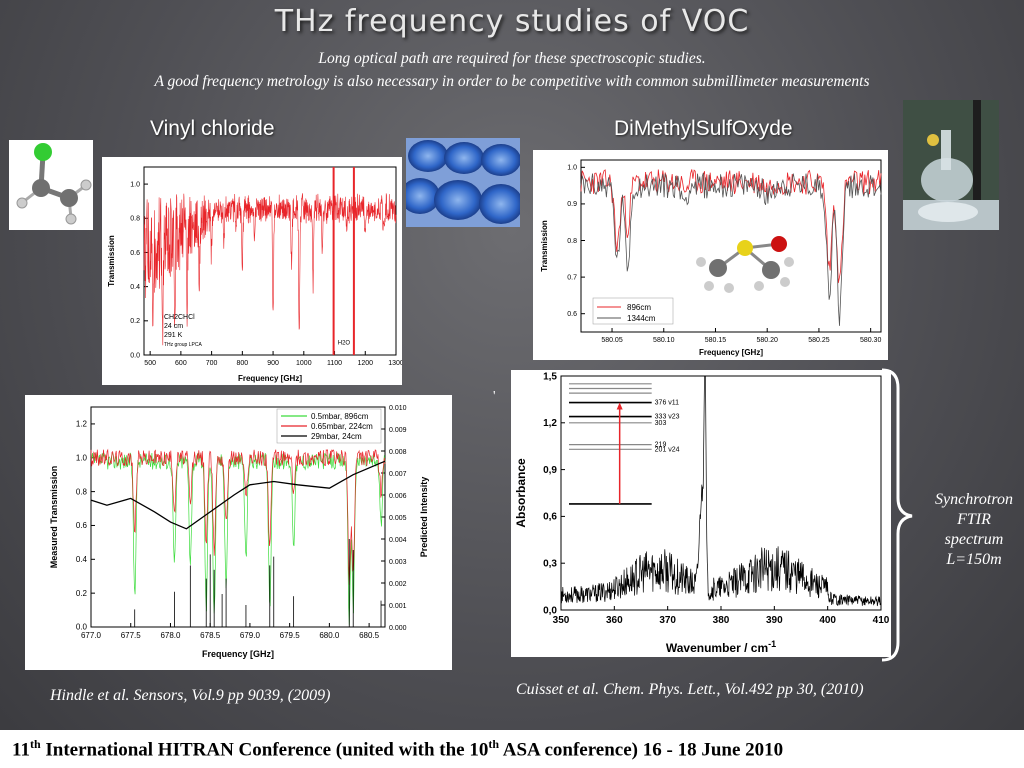 This screenshot has height=768, width=1024. Describe the element at coordinates (150, 363) in the screenshot. I see `x-tick-label: 500` at that location.